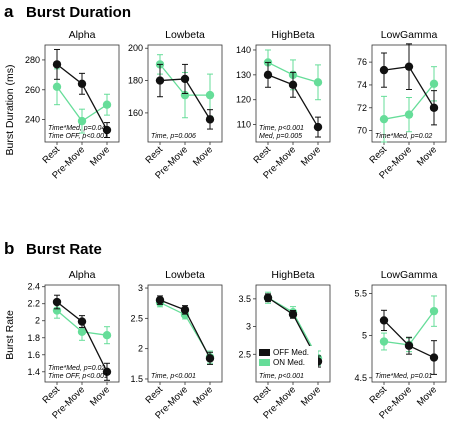 The width and height of the screenshot is (474, 448). I want to click on row-a-ylabel: Burst Duration (ms), so click(10, 109).